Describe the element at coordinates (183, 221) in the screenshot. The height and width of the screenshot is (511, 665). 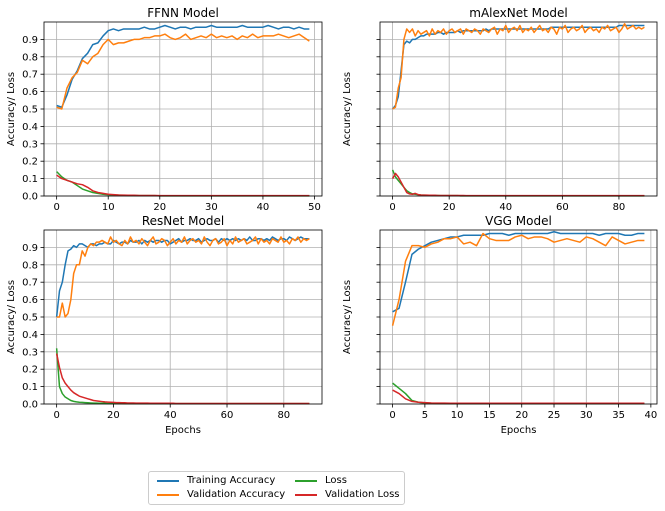
I see `chart-title: ResNet Model` at that location.